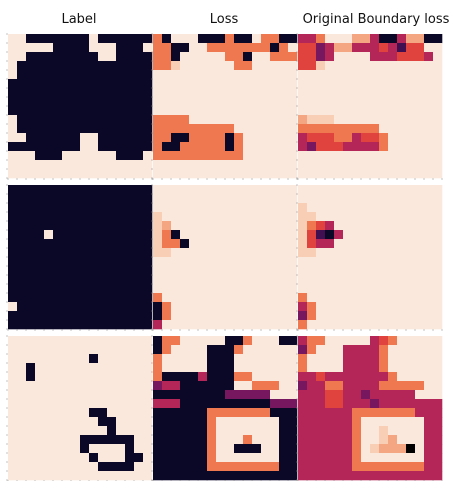  I want to click on column-title-label: Label, so click(79, 19).